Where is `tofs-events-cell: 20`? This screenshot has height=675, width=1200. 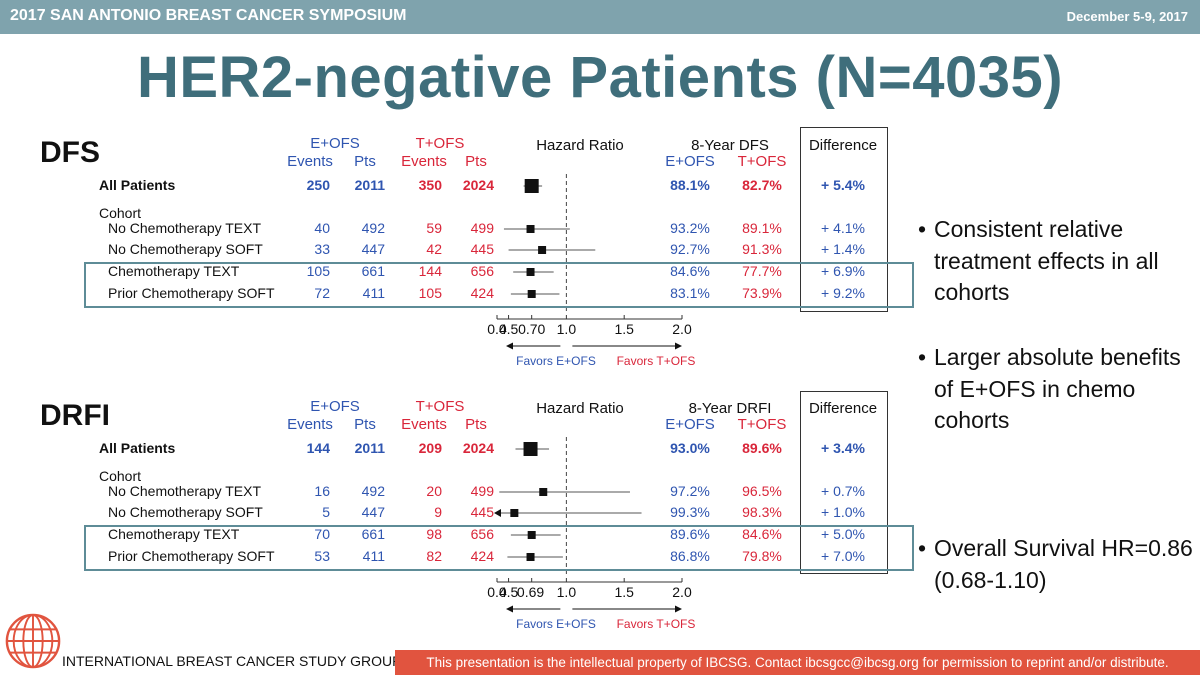 tofs-events-cell: 20 is located at coordinates (434, 491).